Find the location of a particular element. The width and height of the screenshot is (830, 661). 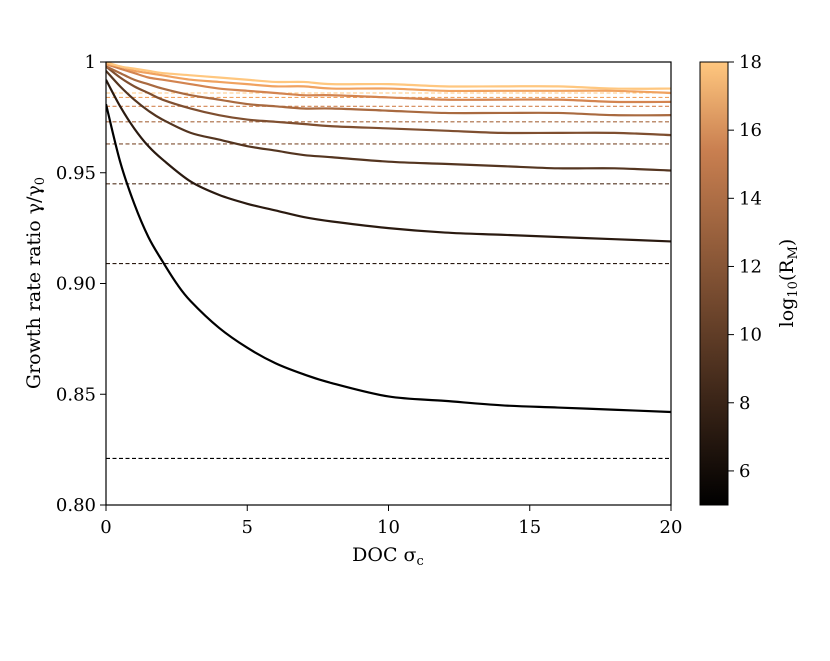

colorbar-tick-label: 10 is located at coordinates (750, 335).